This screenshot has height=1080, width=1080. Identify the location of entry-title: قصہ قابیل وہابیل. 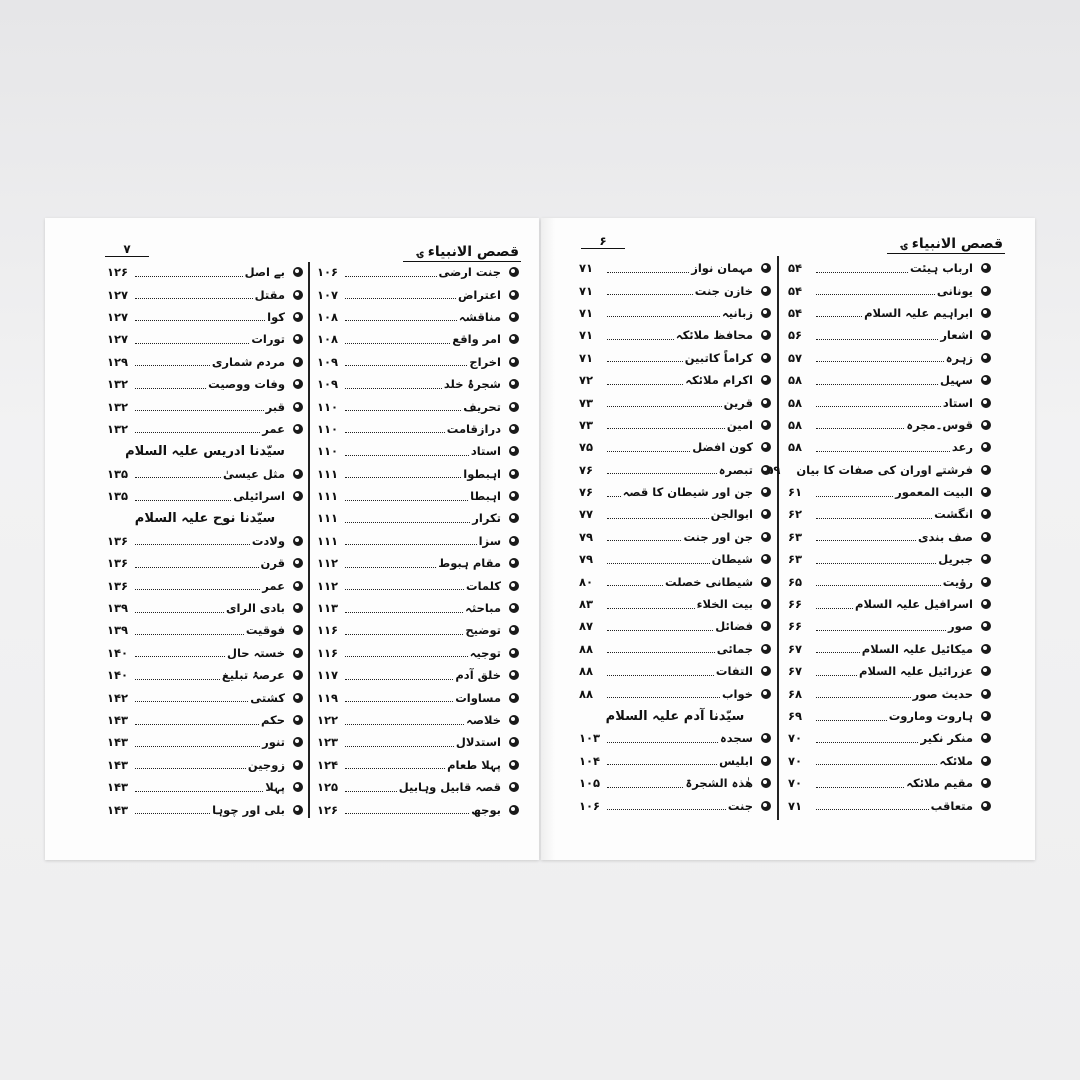
(449, 787).